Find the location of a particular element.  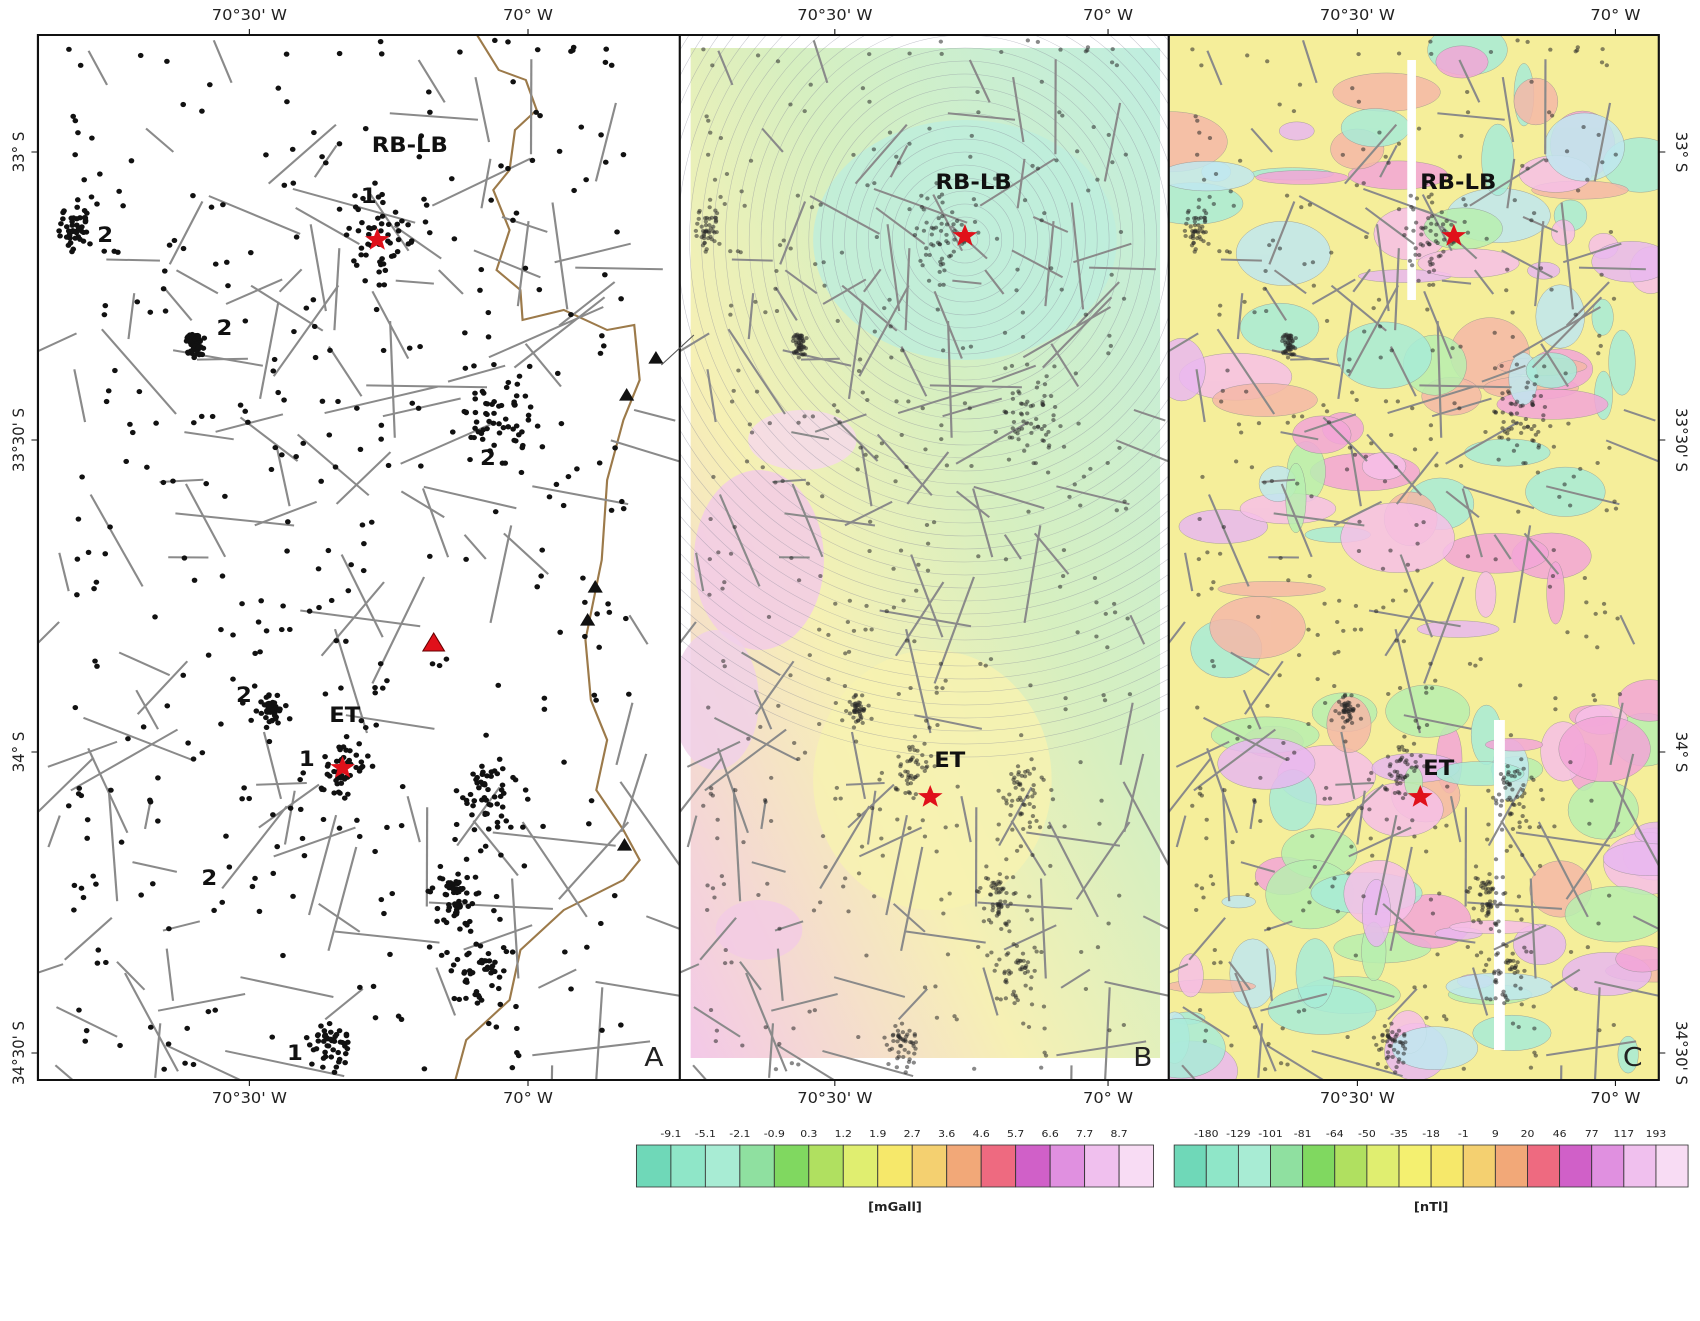

lon-label: 70°30' W is located at coordinates (1357, 15).